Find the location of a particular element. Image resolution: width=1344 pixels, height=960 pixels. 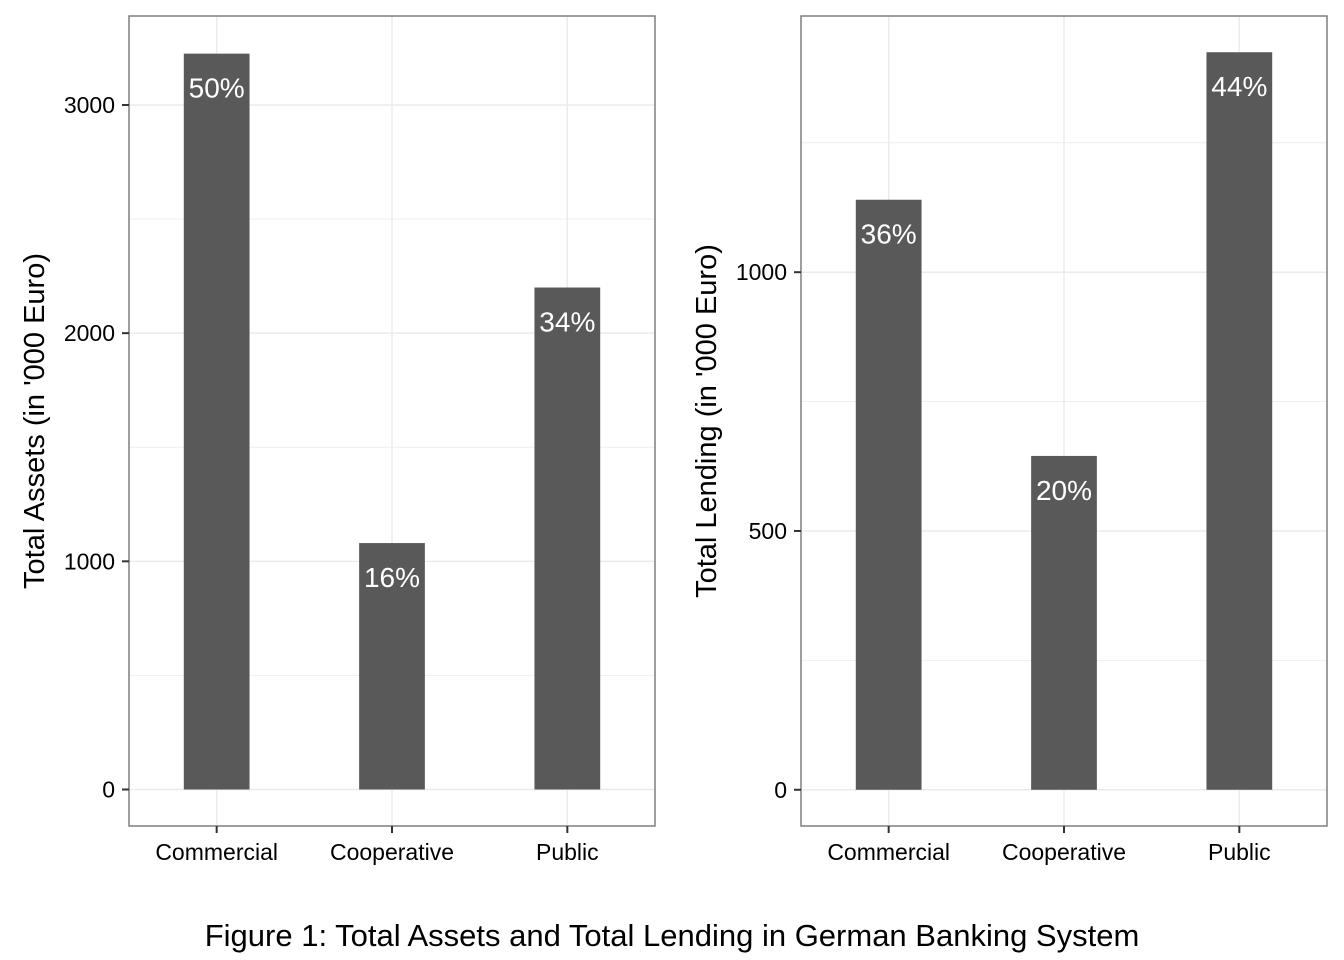

bar-data-label: 44% is located at coordinates (1239, 86).